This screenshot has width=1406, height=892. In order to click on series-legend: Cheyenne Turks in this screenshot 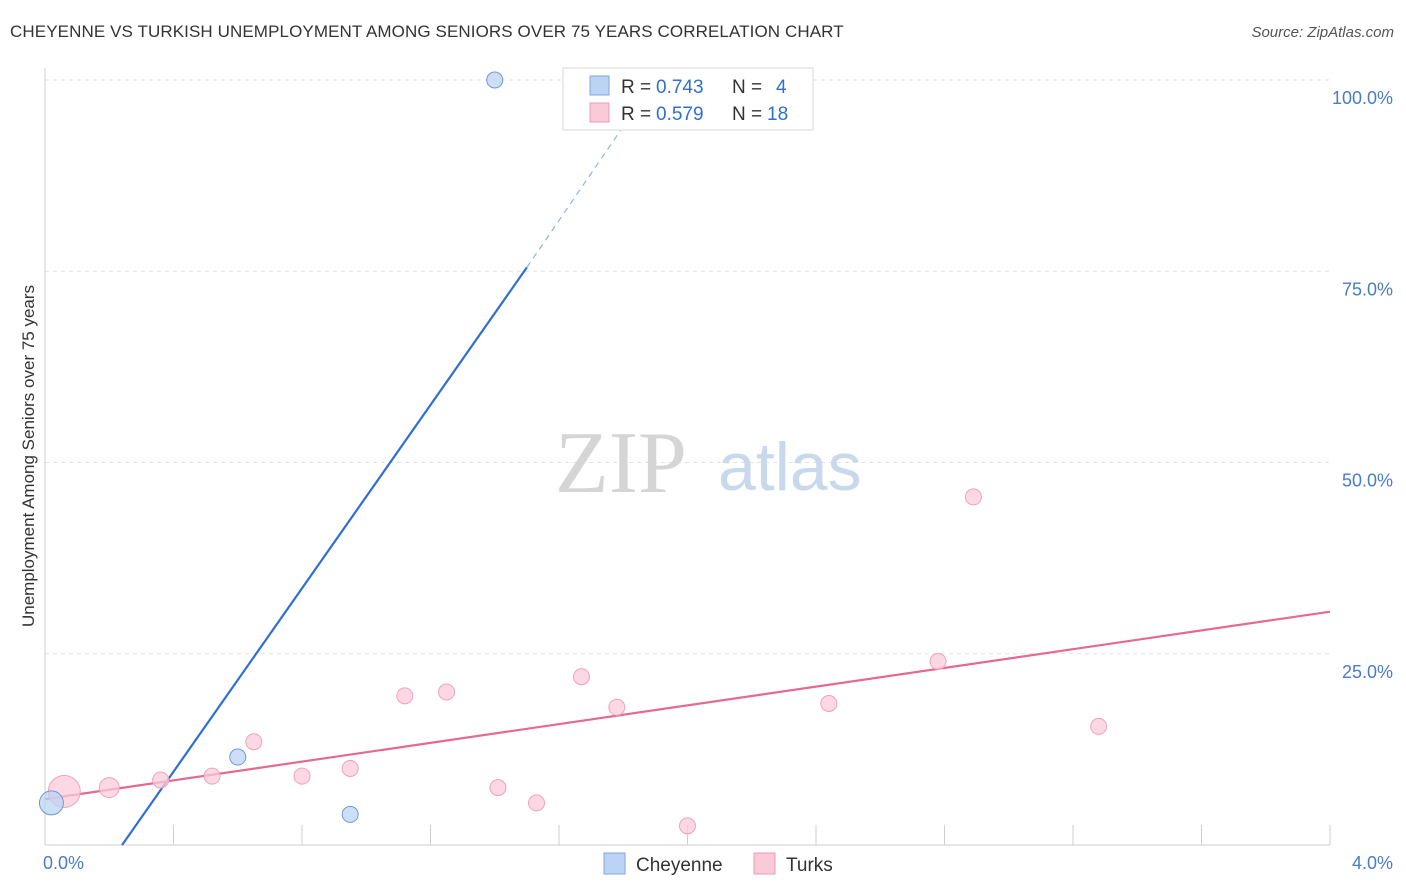, I will do `click(718, 864)`.